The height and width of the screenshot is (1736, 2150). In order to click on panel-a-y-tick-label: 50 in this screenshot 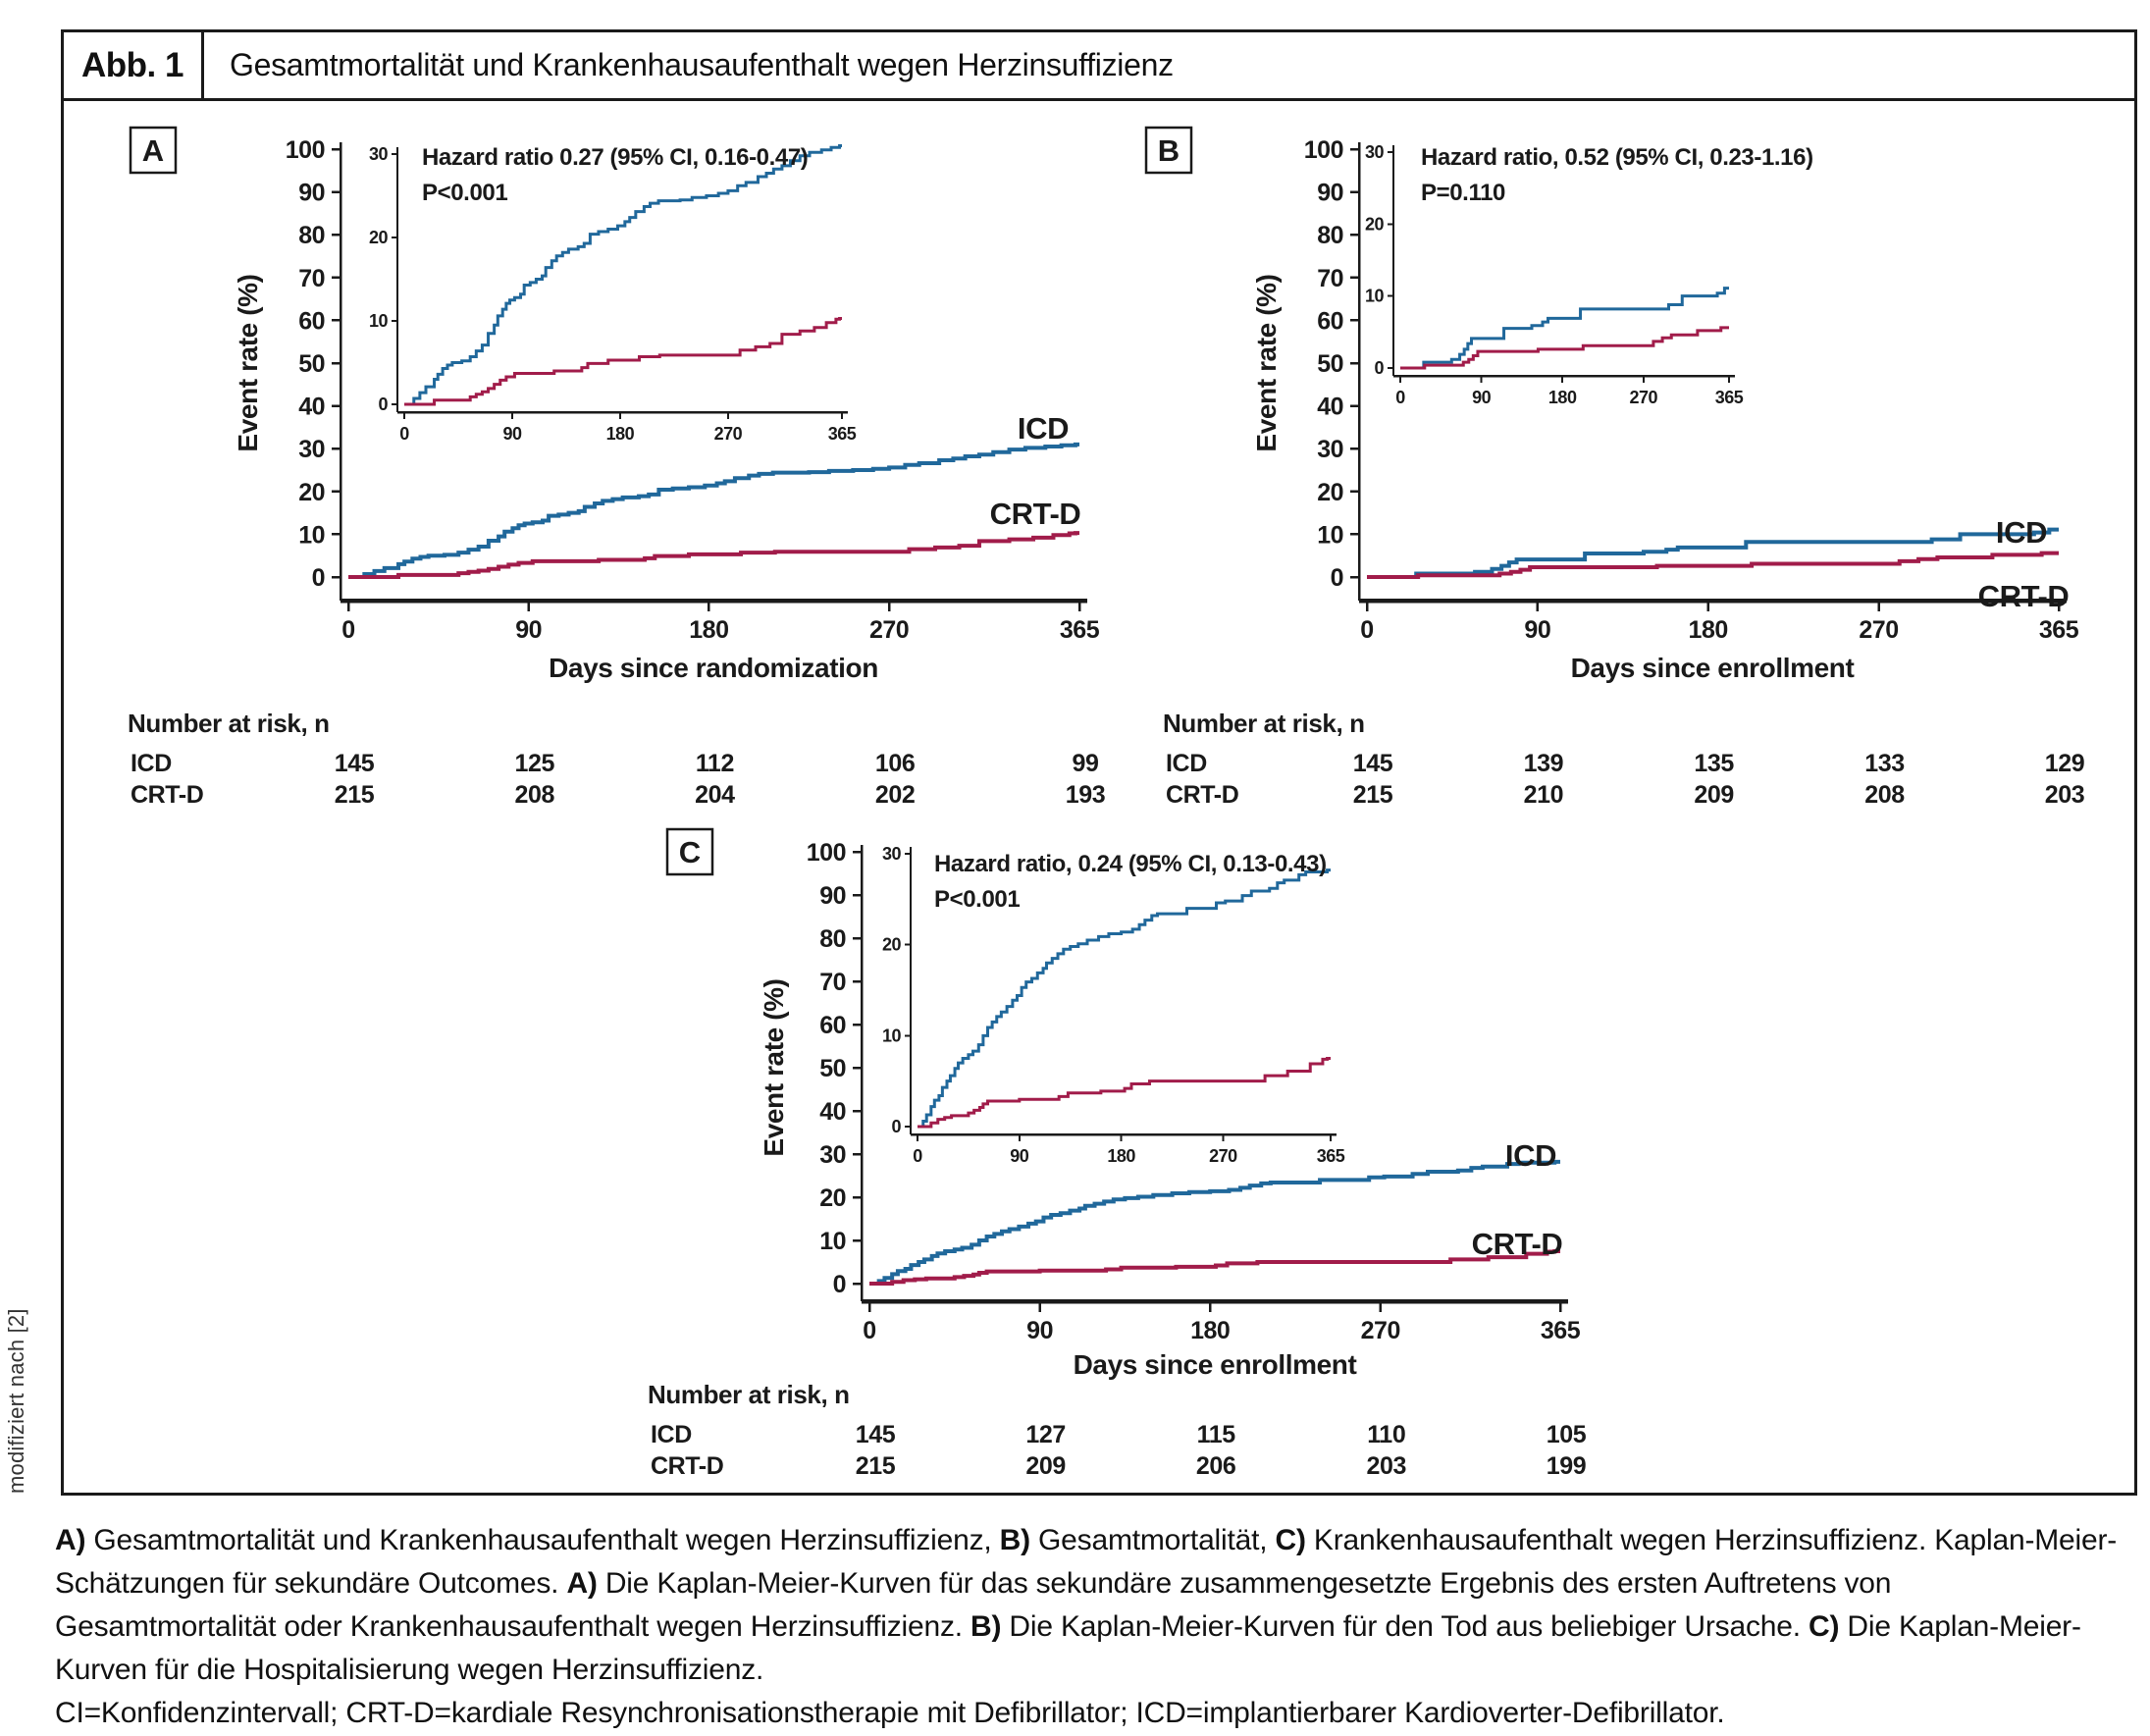, I will do `click(311, 364)`.